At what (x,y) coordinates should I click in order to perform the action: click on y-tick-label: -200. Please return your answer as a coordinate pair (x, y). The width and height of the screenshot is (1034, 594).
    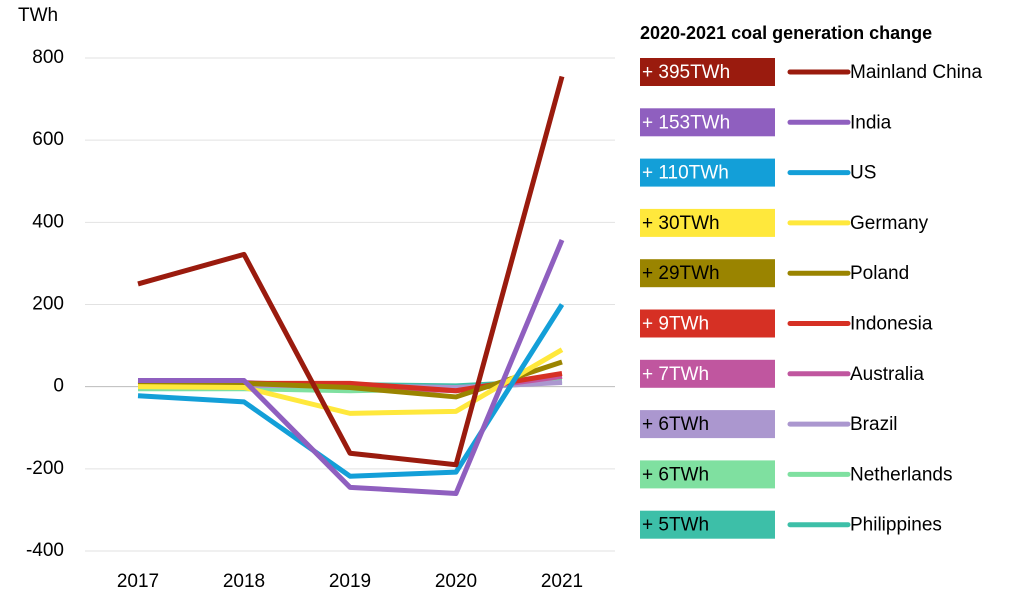
    Looking at the image, I should click on (45, 468).